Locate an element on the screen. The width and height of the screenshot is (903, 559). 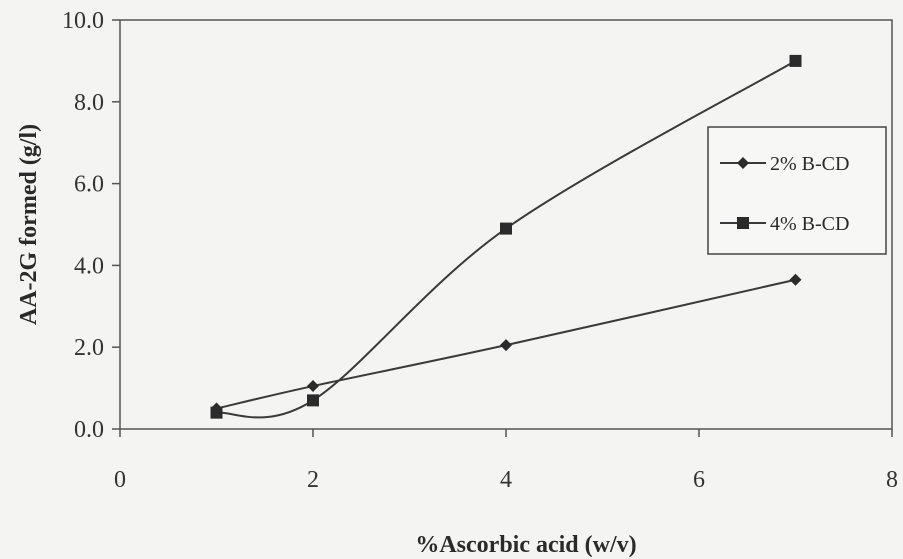
legend: 2% B-CD 4% B-CD is located at coordinates (797, 190).